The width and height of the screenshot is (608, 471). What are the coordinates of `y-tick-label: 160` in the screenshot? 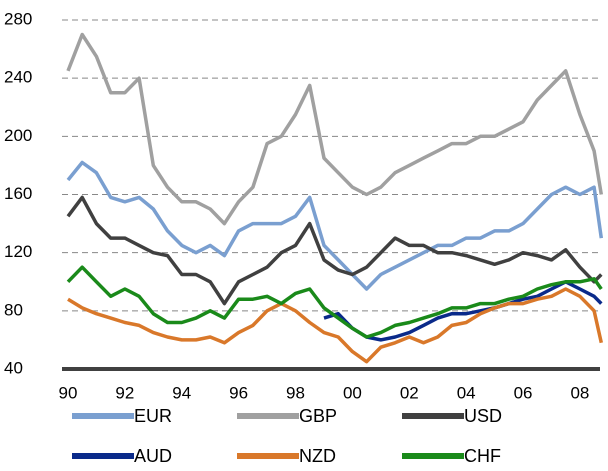 It's located at (18, 193).